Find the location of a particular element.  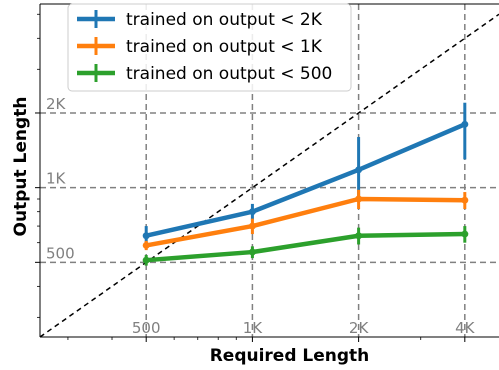

legend-box is located at coordinates (209, 47).